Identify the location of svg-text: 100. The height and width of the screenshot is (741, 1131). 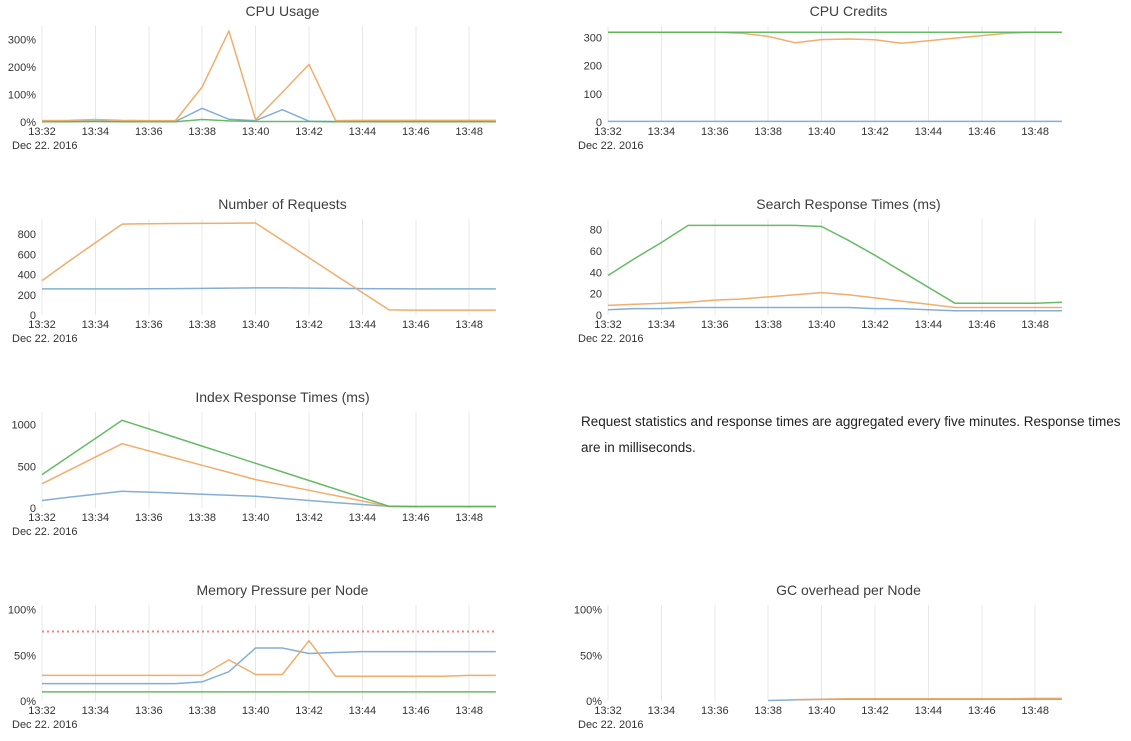
(593, 95).